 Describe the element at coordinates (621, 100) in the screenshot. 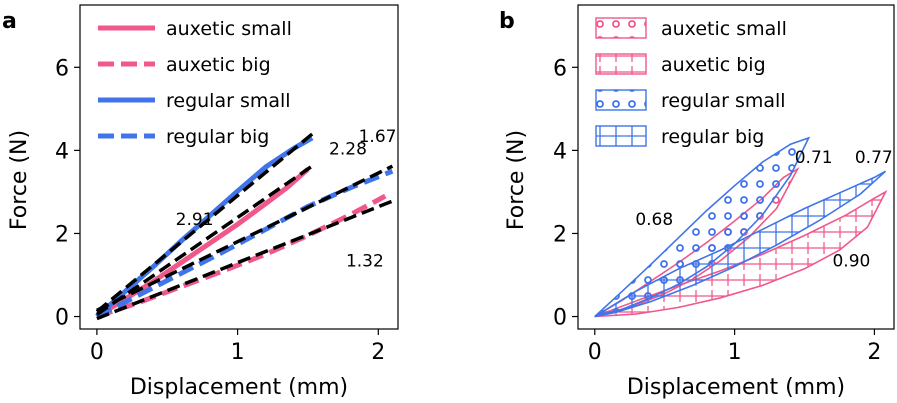

I see `legend-swatch-regular-small` at that location.